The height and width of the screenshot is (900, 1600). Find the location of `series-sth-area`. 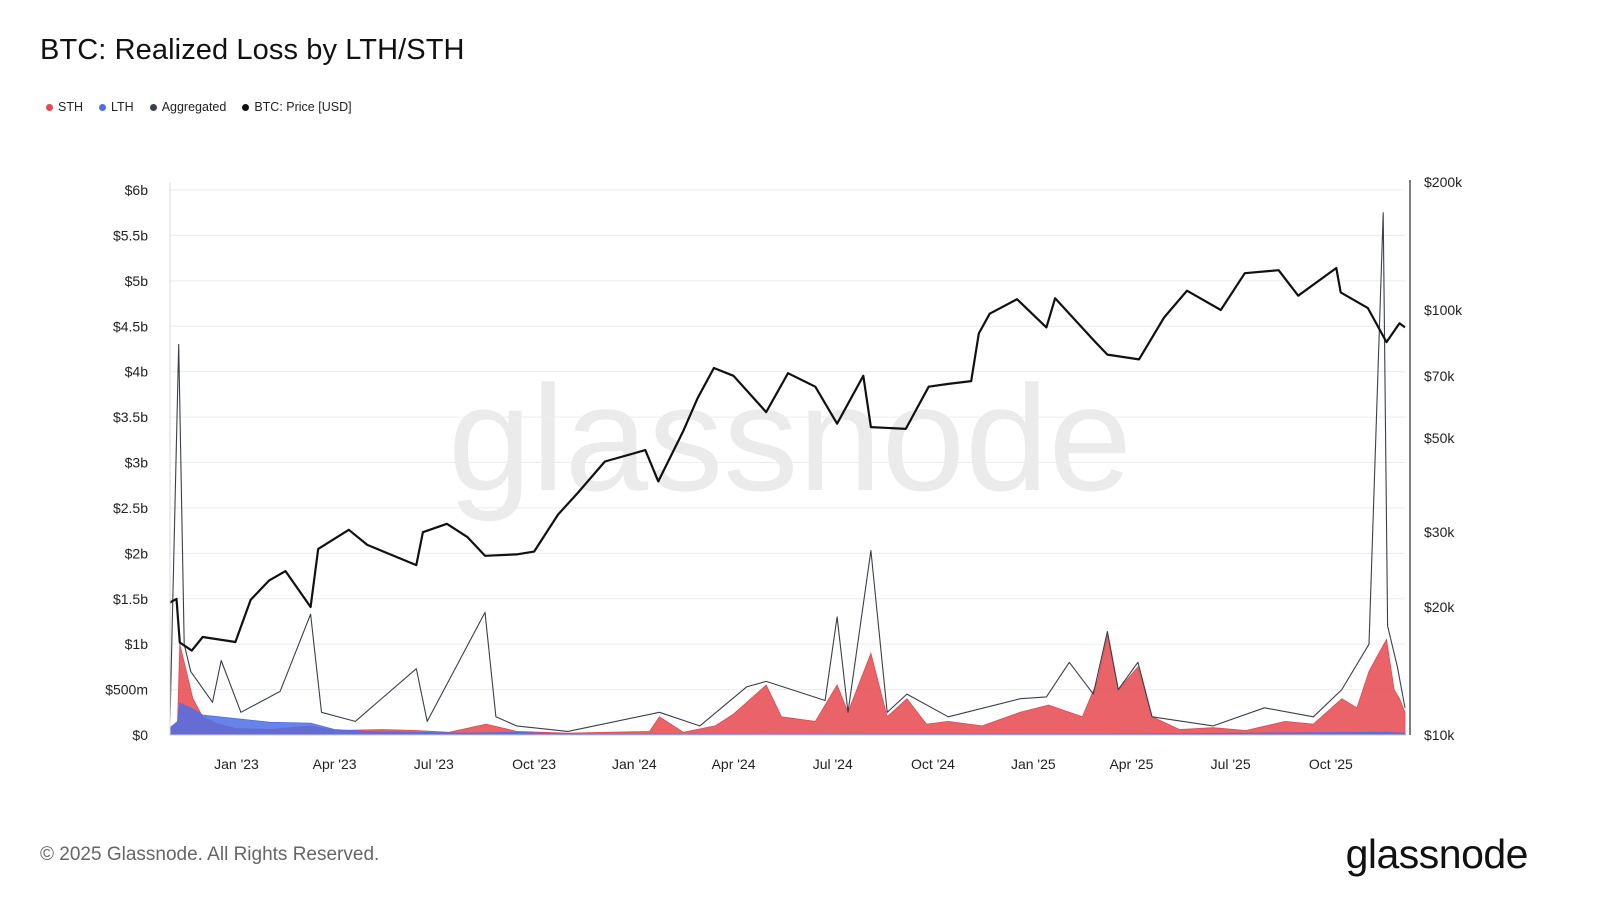

series-sth-area is located at coordinates (787, 685).